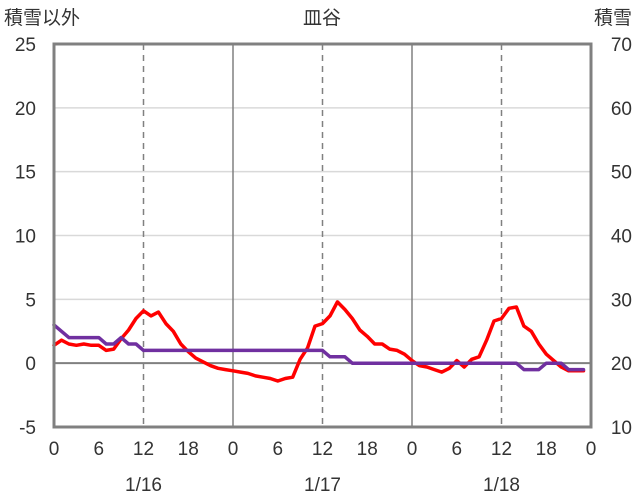  I want to click on y-right-tick-label: 30, so click(621, 300).